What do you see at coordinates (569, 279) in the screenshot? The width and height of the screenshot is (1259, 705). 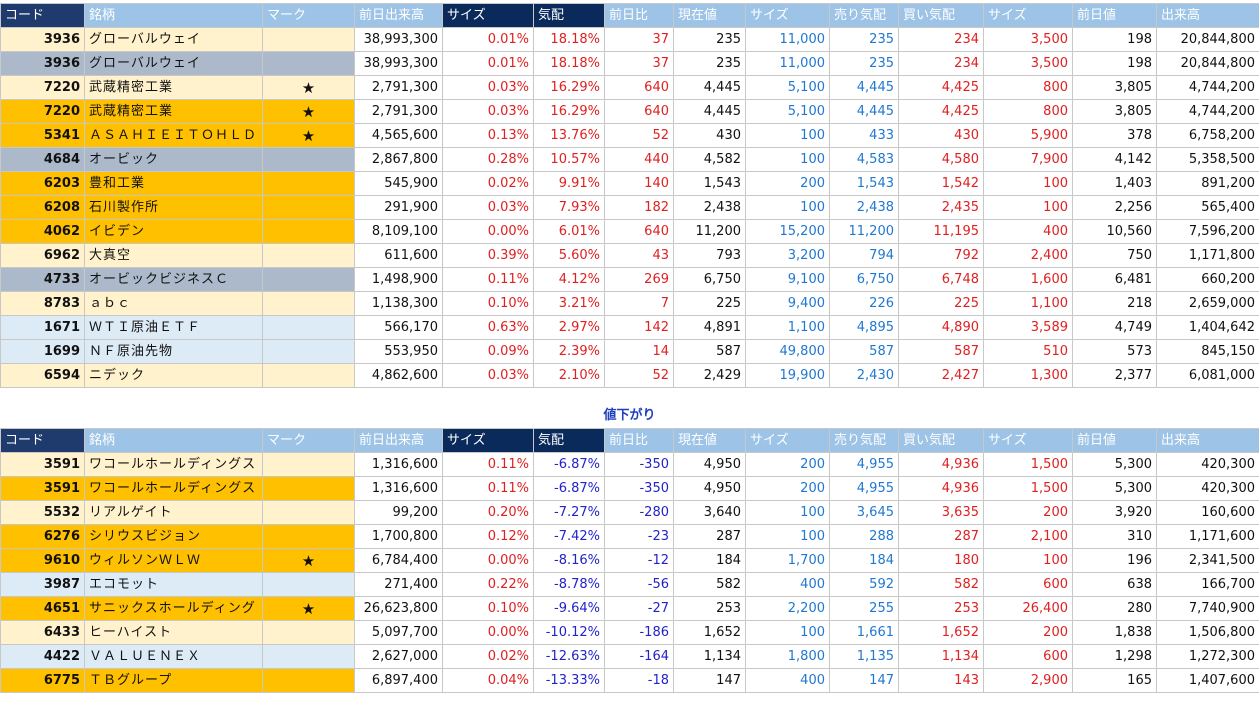 I see `quote-pct-cell: 4.12%` at bounding box center [569, 279].